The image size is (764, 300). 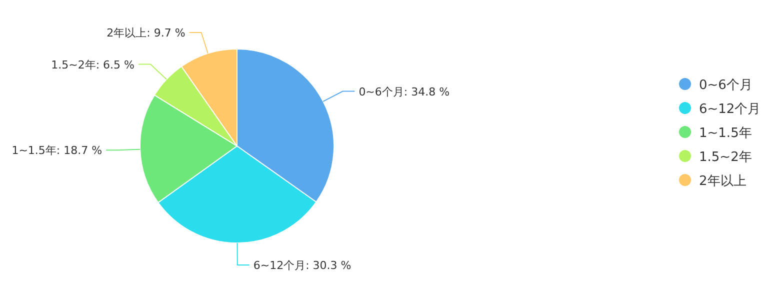 What do you see at coordinates (725, 157) in the screenshot?
I see `legend-label: 1.5~2年` at bounding box center [725, 157].